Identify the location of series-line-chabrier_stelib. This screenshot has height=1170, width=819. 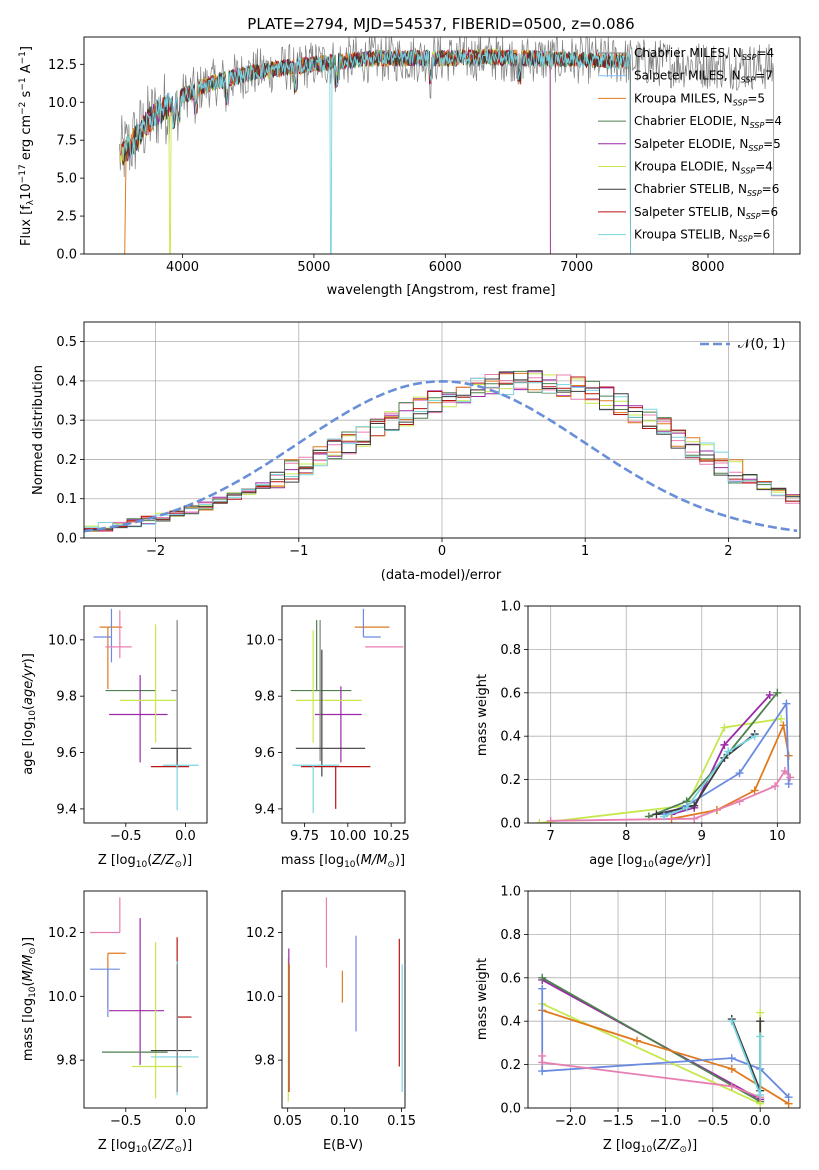
(706, 774).